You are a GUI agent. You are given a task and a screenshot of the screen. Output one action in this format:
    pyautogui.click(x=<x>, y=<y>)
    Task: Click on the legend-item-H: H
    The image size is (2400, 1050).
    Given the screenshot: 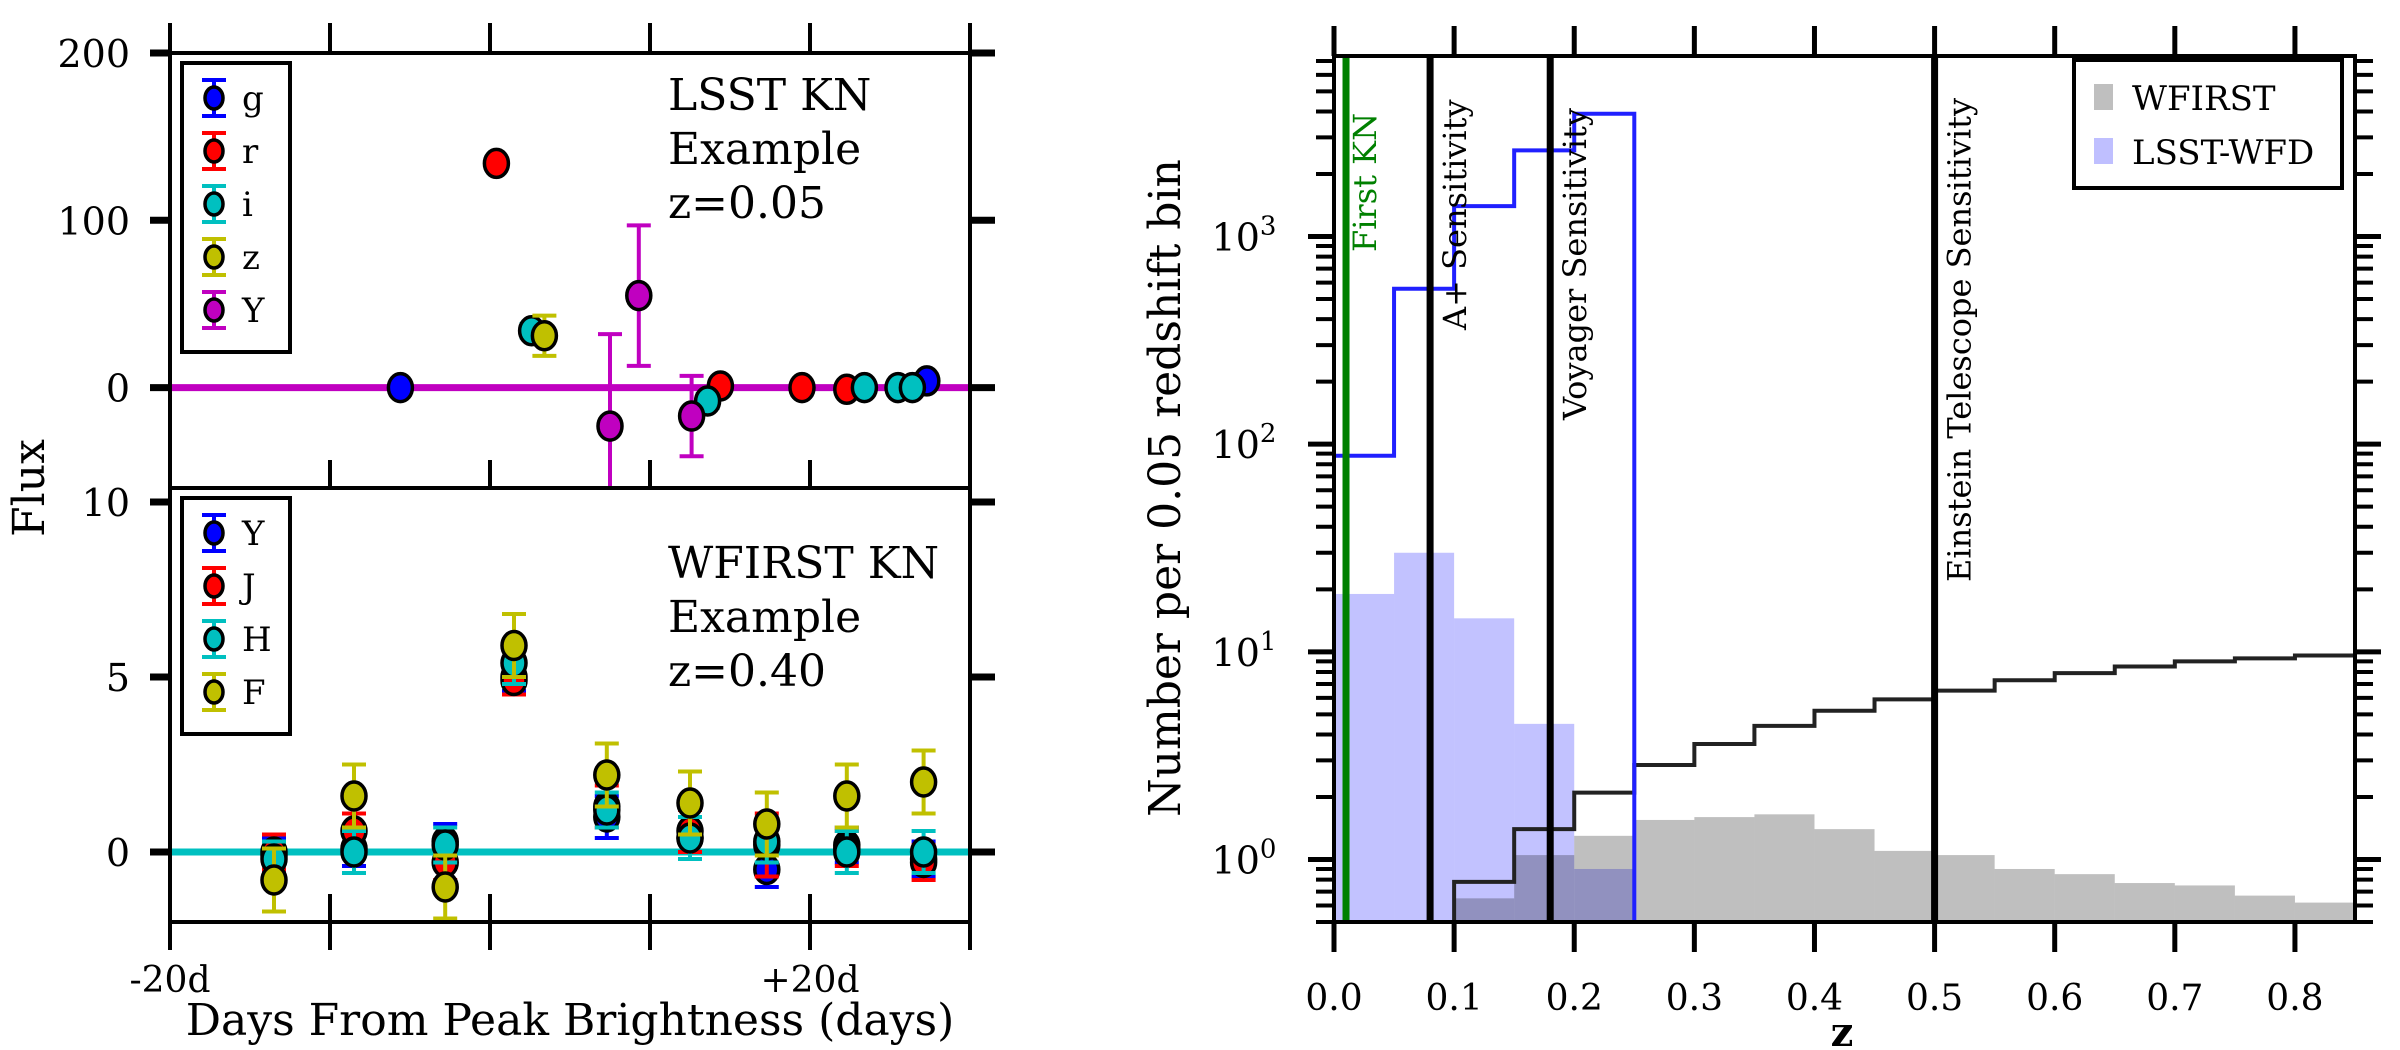 What is the action you would take?
    pyautogui.click(x=237, y=639)
    